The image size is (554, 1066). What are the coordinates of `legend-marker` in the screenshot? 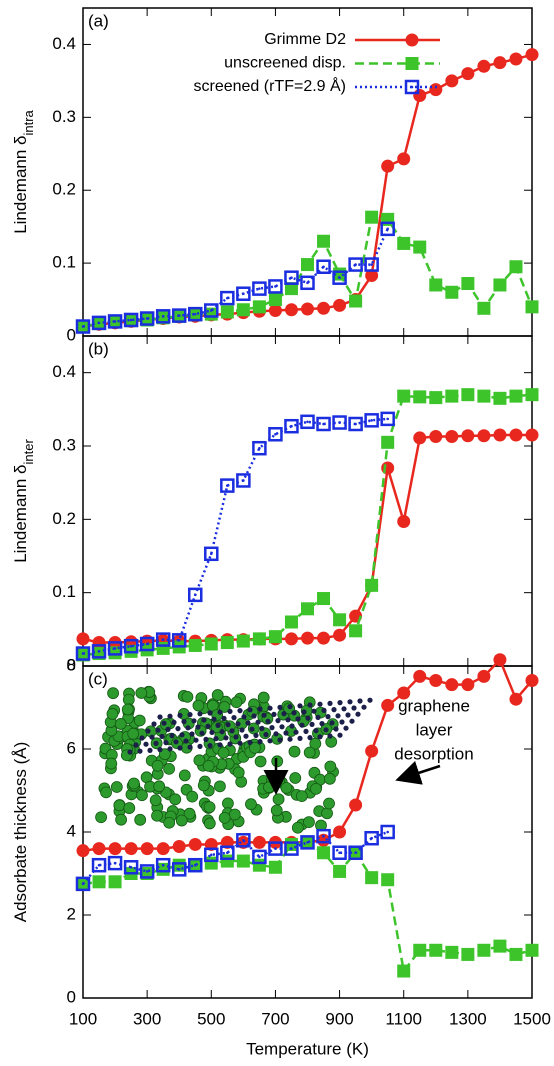 It's located at (412, 40).